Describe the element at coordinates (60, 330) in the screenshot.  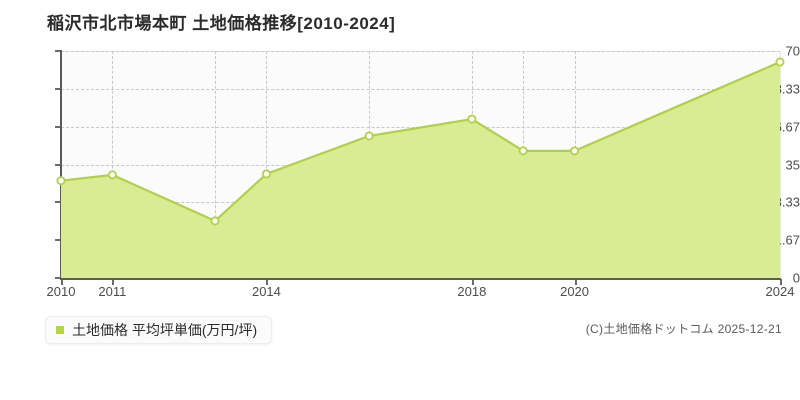
I see `legend-swatch-icon` at that location.